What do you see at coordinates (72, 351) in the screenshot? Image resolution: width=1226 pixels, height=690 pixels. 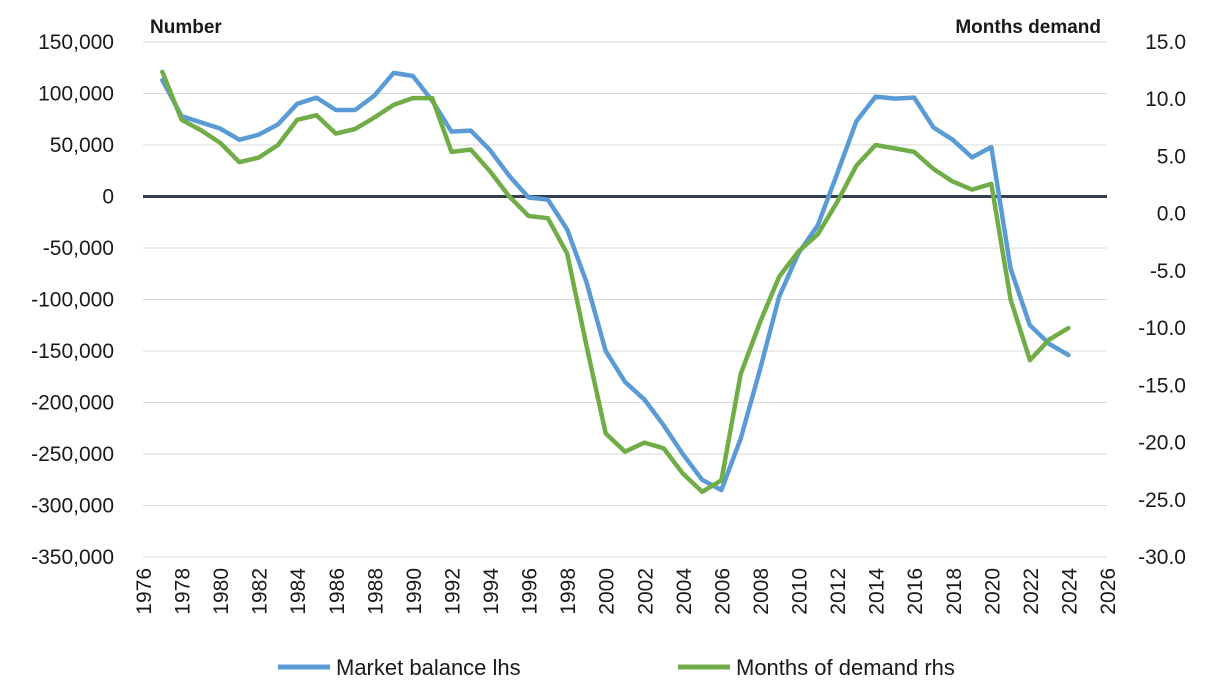 I see `left-tick-label: -150,000` at bounding box center [72, 351].